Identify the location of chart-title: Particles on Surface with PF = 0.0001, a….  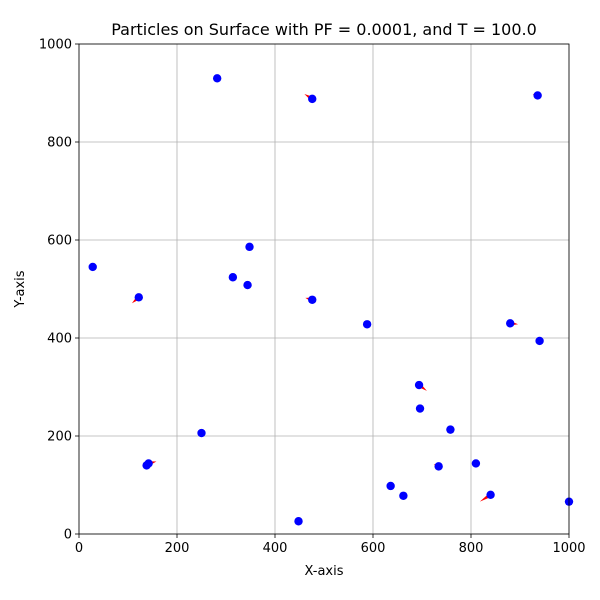
(324, 29).